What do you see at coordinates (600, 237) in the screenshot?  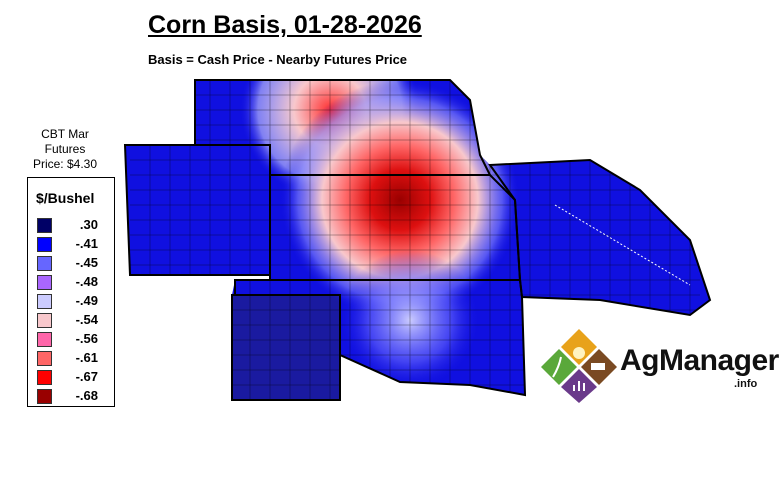 I see `state-missouri` at bounding box center [600, 237].